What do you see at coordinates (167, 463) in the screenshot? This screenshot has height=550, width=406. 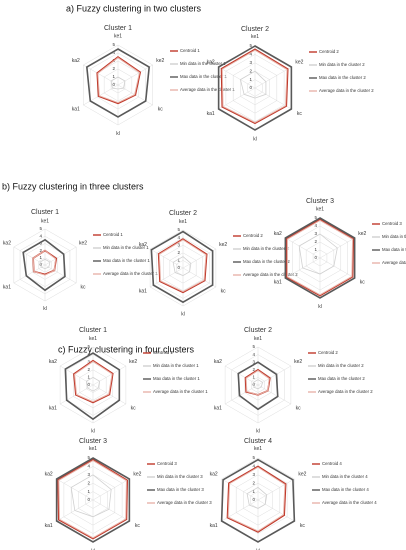 I see `legend-label: Centroid 3` at bounding box center [167, 463].